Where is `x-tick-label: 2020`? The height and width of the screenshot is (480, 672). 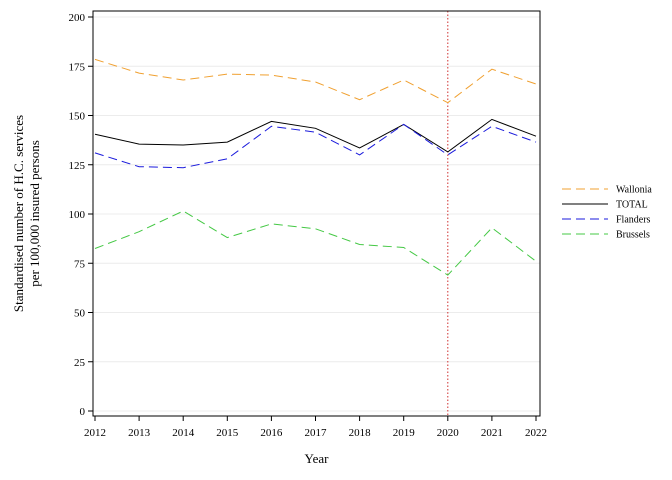 x-tick-label: 2020 is located at coordinates (448, 433).